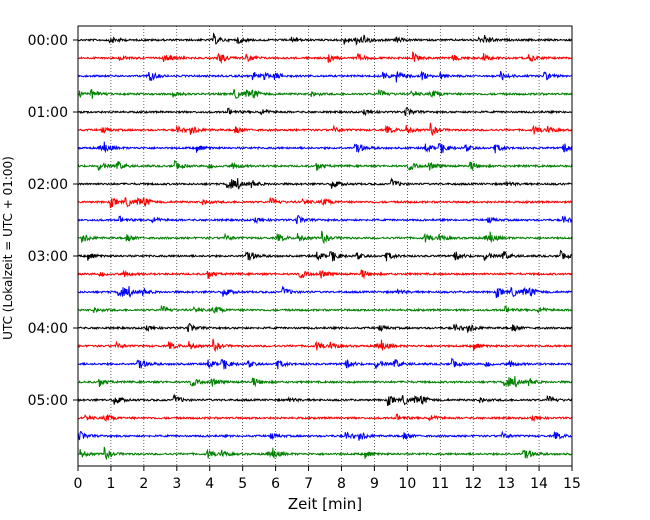 The image size is (650, 520). Describe the element at coordinates (48, 257) in the screenshot. I see `y-tick-label-3: 03:00` at that location.